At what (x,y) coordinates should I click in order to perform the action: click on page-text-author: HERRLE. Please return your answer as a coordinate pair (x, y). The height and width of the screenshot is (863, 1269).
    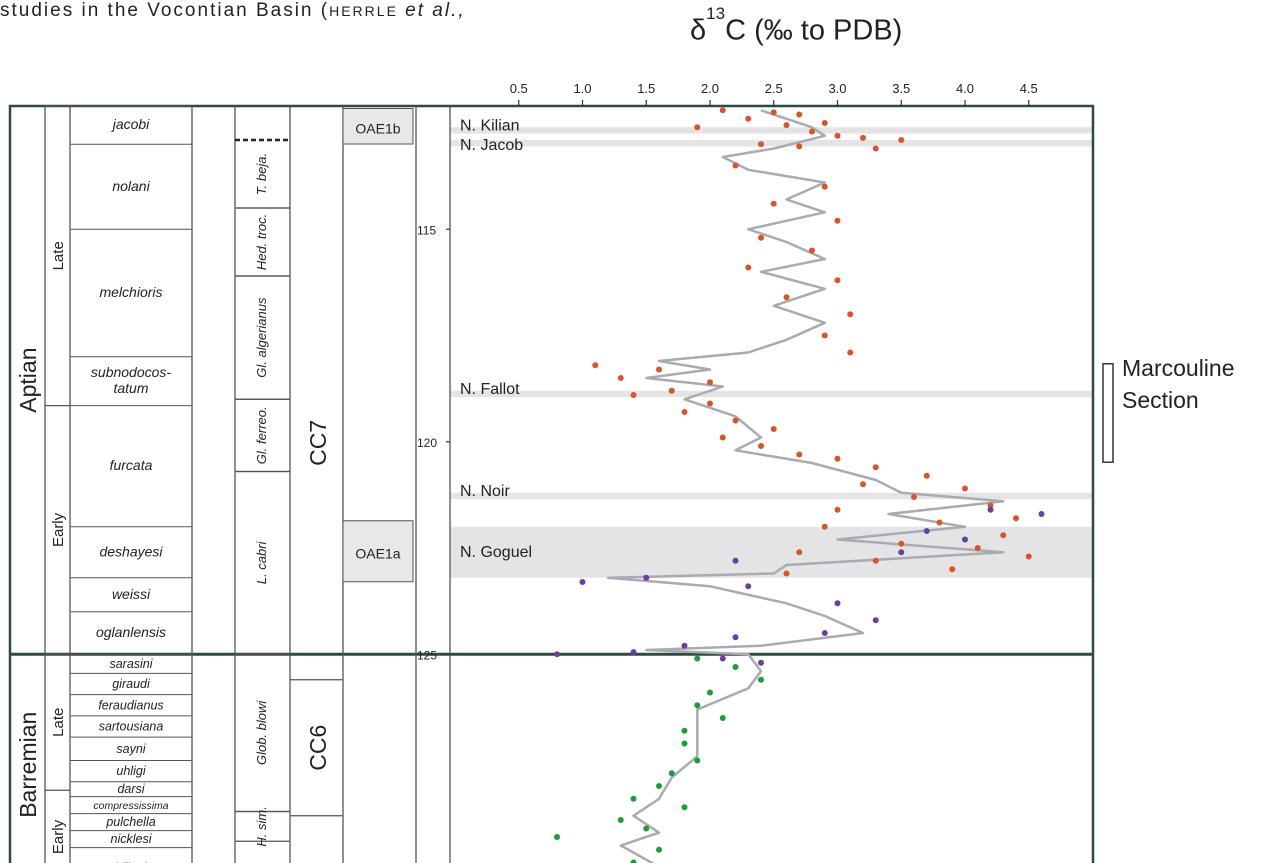
    Looking at the image, I should click on (363, 11).